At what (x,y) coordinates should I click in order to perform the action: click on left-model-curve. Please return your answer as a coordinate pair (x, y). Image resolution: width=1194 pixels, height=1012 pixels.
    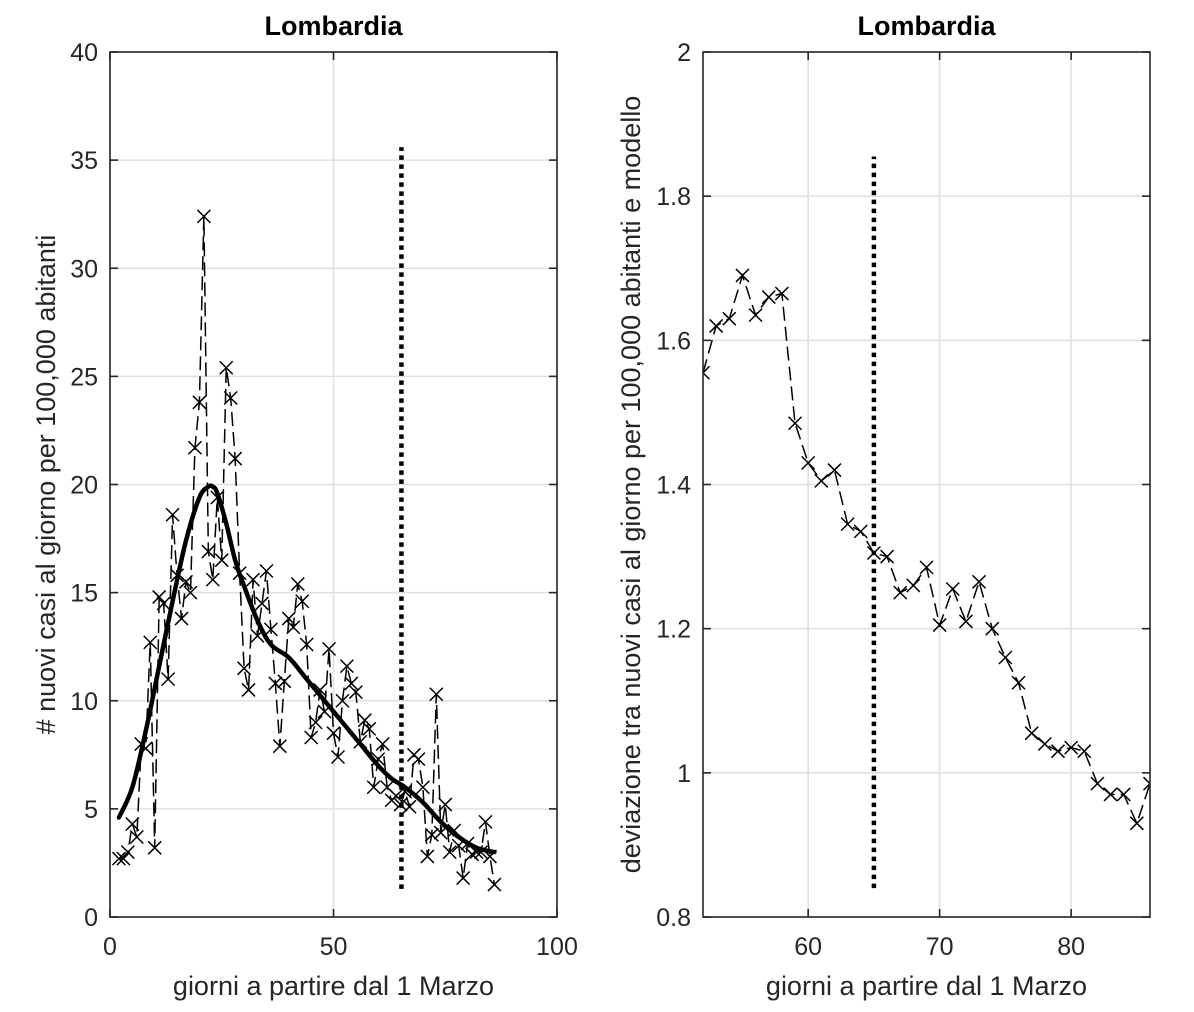
    Looking at the image, I should click on (306, 669).